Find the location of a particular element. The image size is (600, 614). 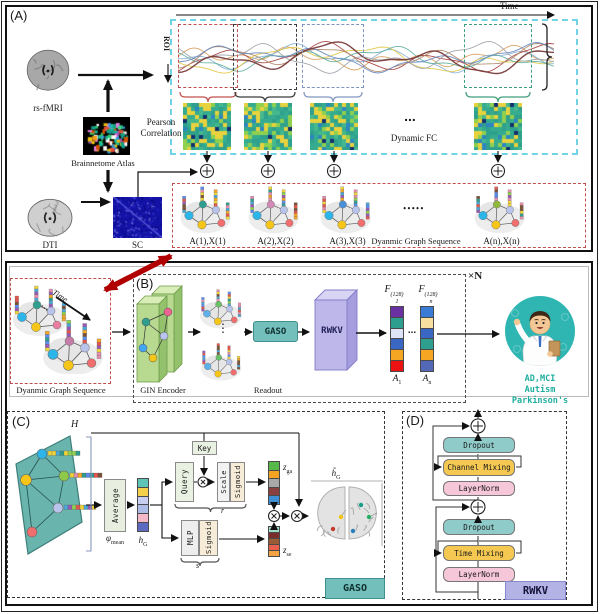

panel-b-dashed-box is located at coordinates (299, 338).